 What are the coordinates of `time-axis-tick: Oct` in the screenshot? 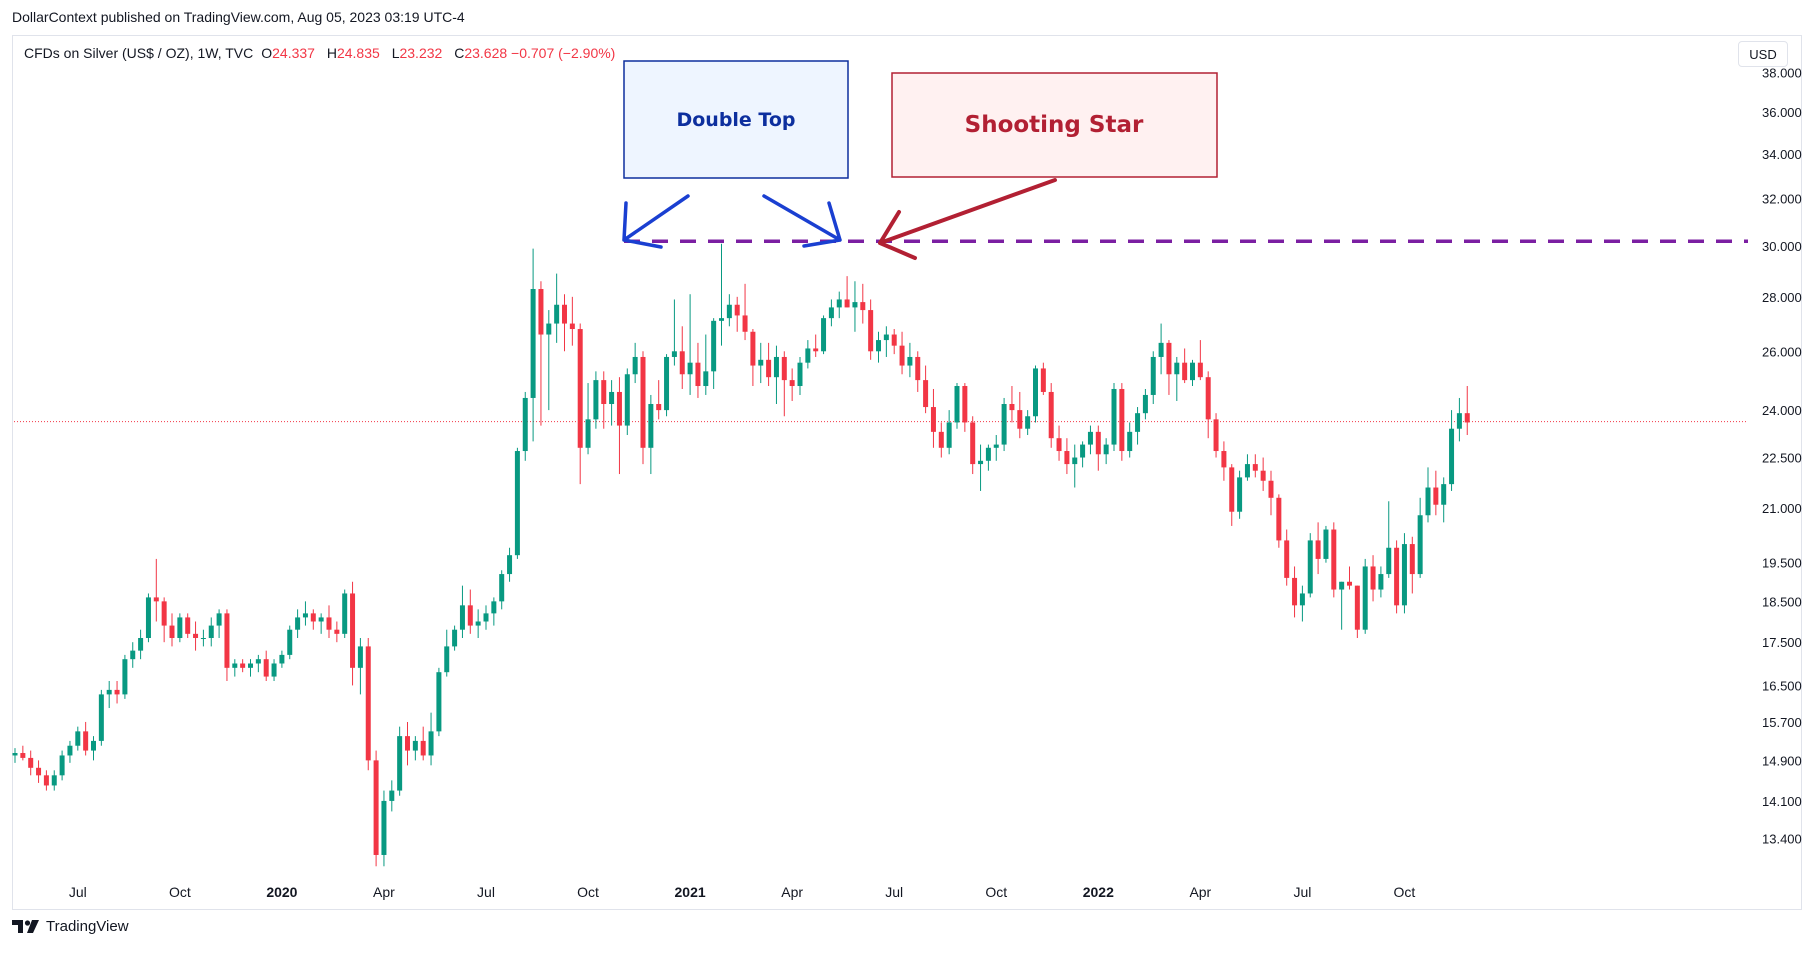 It's located at (180, 892).